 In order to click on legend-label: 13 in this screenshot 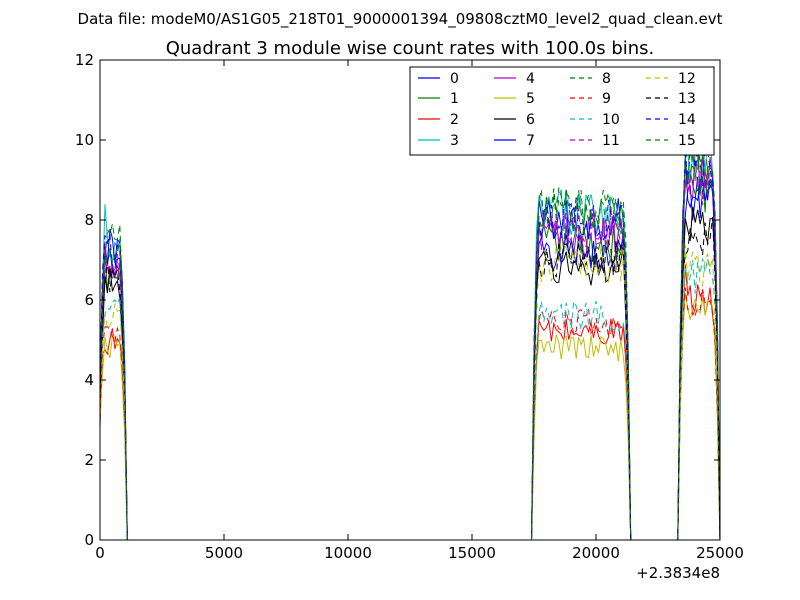, I will do `click(687, 99)`.